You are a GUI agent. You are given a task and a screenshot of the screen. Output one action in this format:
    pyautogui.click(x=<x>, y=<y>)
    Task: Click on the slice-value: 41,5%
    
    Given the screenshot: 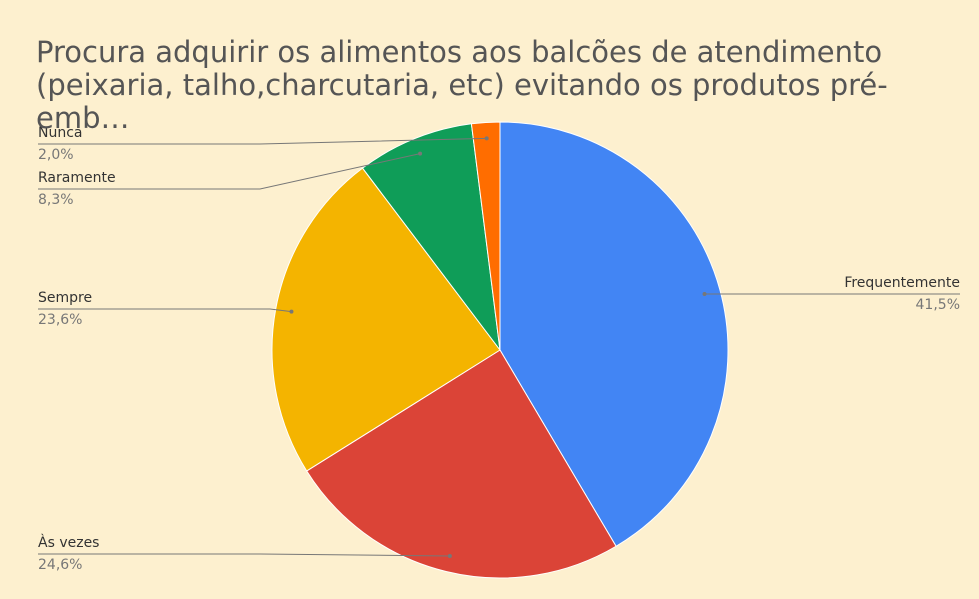 What is the action you would take?
    pyautogui.click(x=938, y=305)
    